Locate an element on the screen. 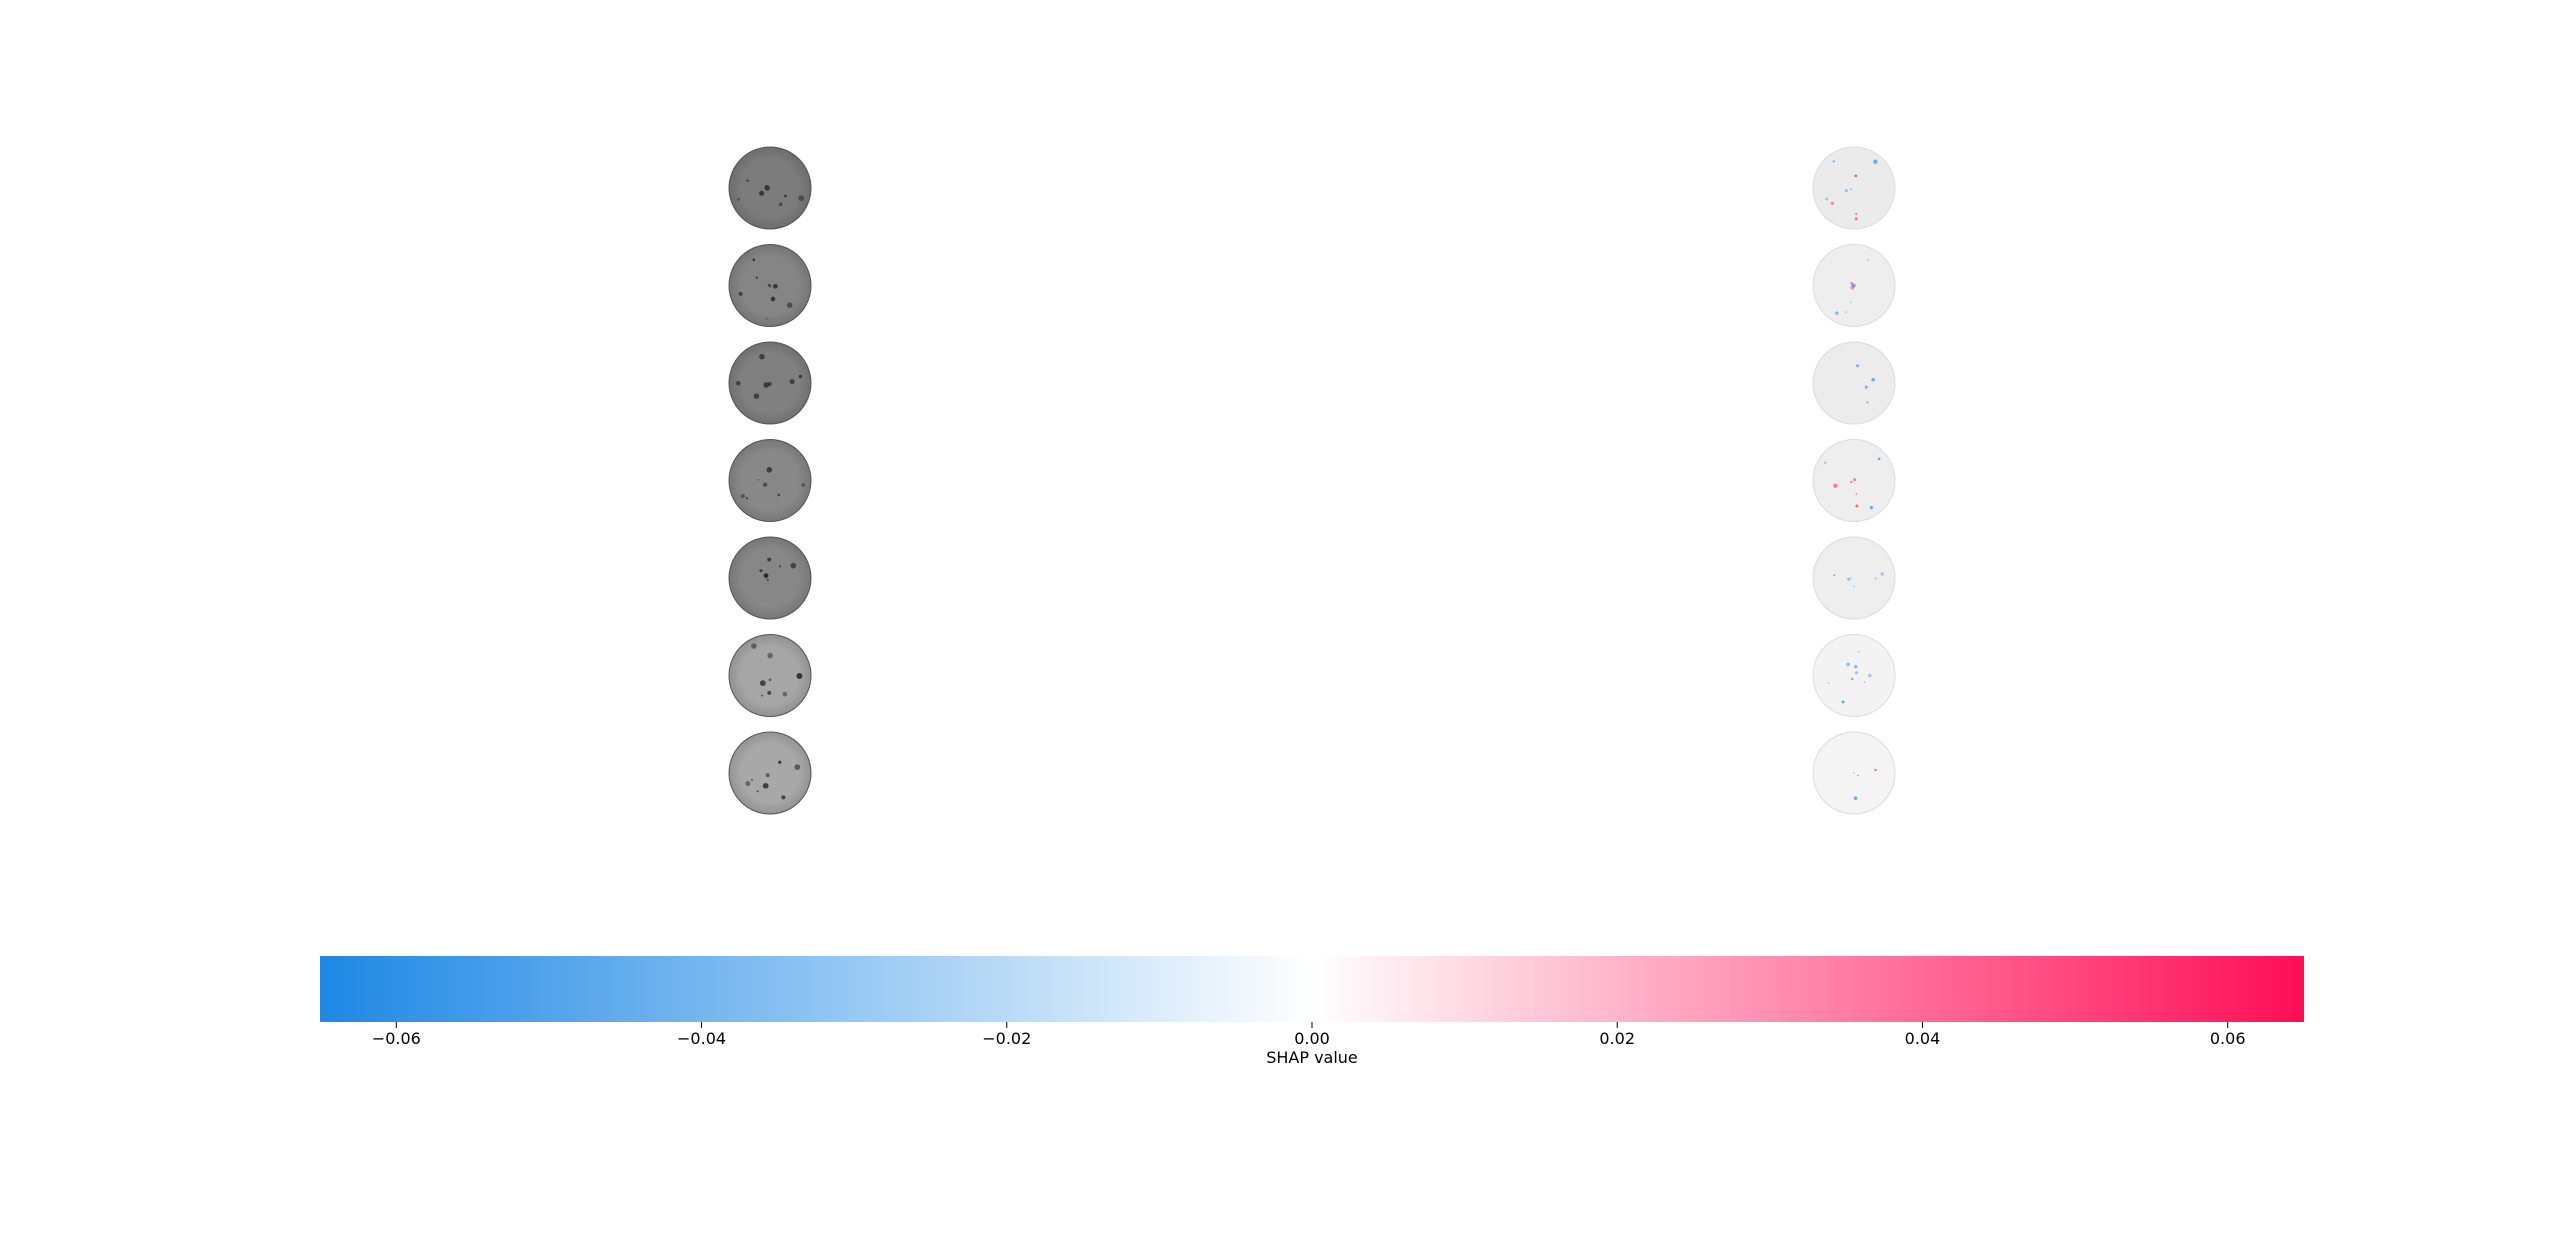  colorbar-tick-label: −0.04 is located at coordinates (701, 1038).